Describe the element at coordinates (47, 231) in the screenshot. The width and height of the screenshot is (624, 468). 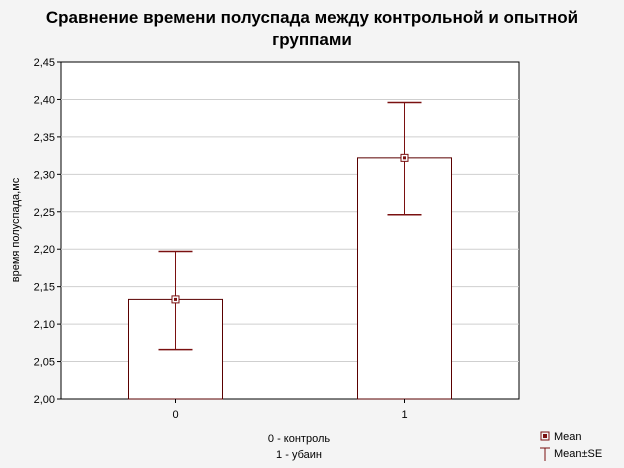
I see `y-axis-ticks: 2,00 2,05 2,10 2,15 2,20 2,25 2,30 2,35 2,40 2,45` at that location.